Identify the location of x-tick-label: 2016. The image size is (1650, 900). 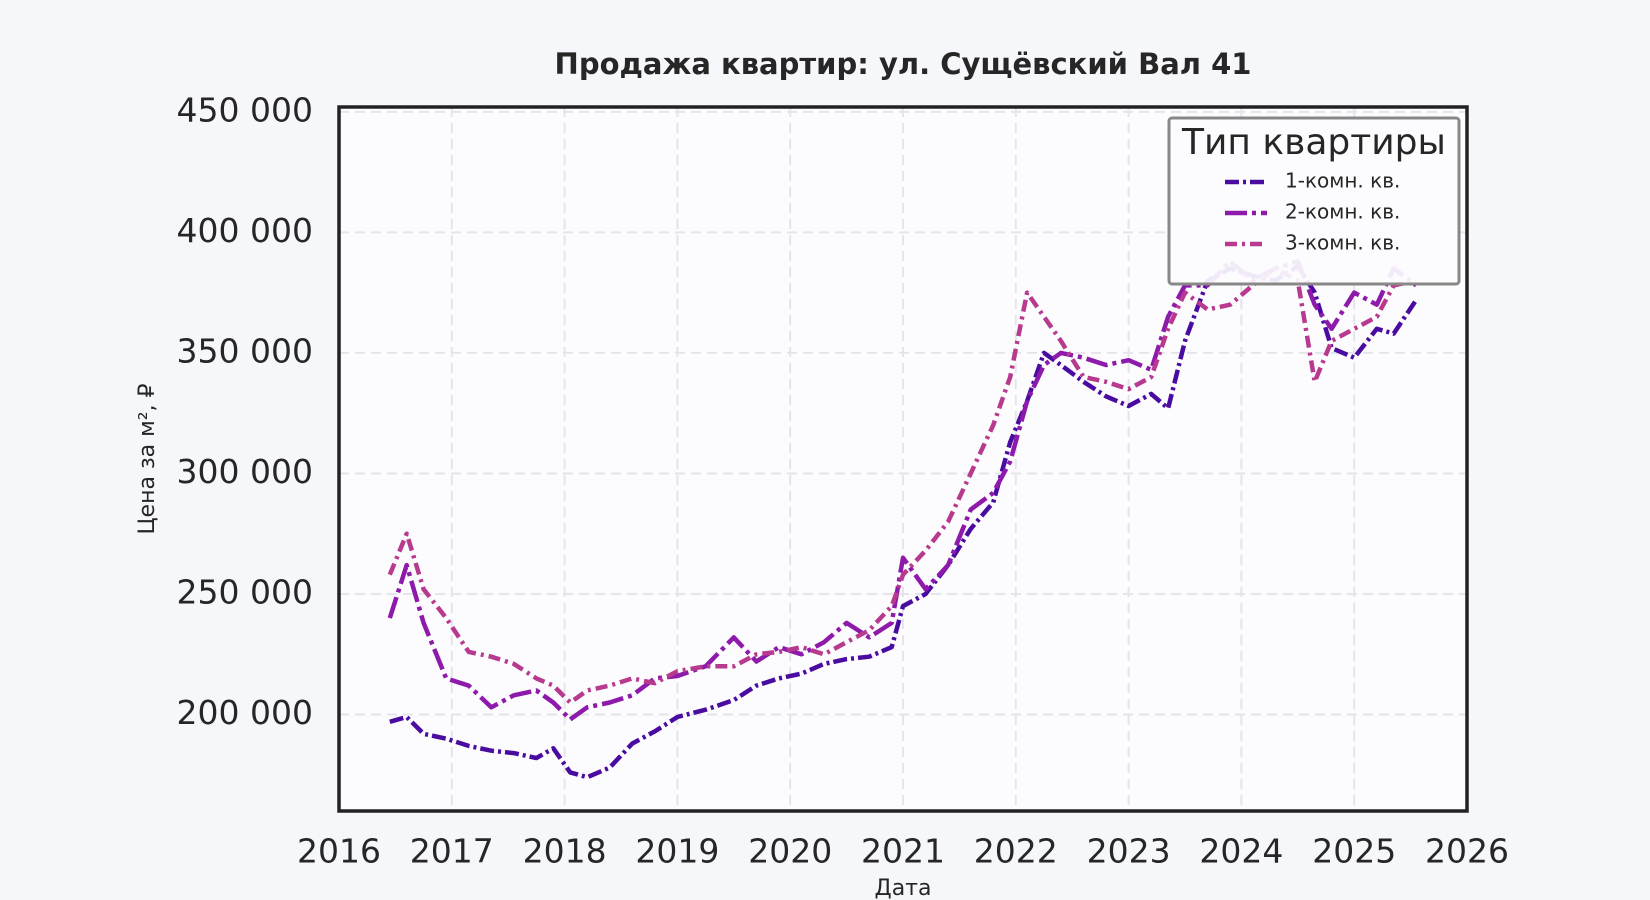
(339, 851).